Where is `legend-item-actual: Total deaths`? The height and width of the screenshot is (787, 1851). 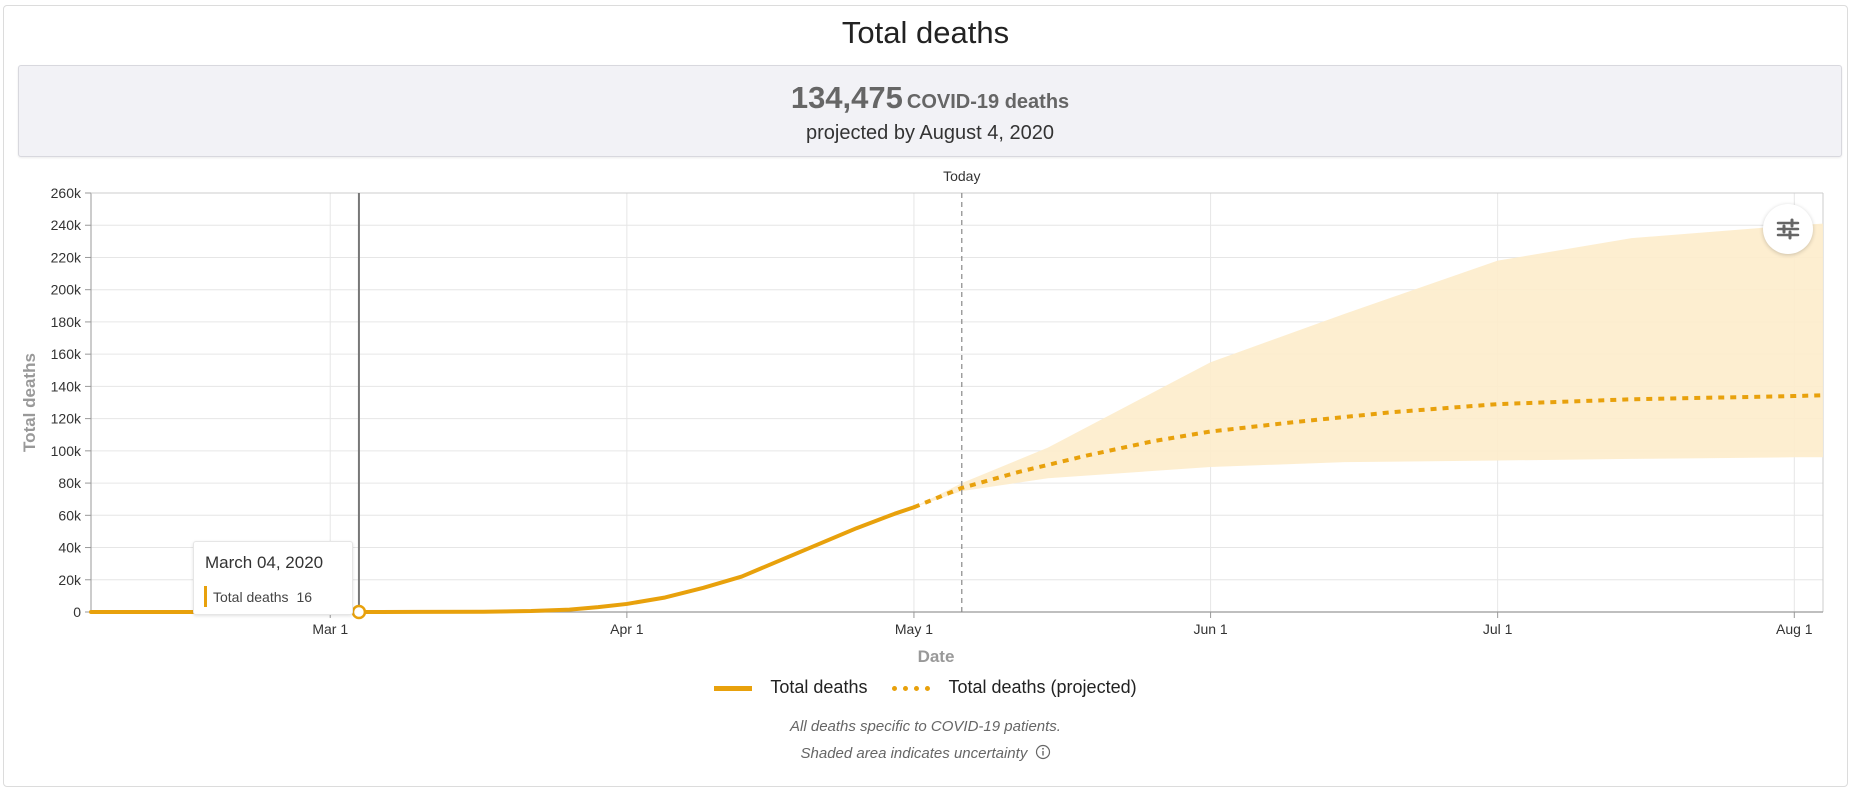
legend-item-actual: Total deaths is located at coordinates (790, 687).